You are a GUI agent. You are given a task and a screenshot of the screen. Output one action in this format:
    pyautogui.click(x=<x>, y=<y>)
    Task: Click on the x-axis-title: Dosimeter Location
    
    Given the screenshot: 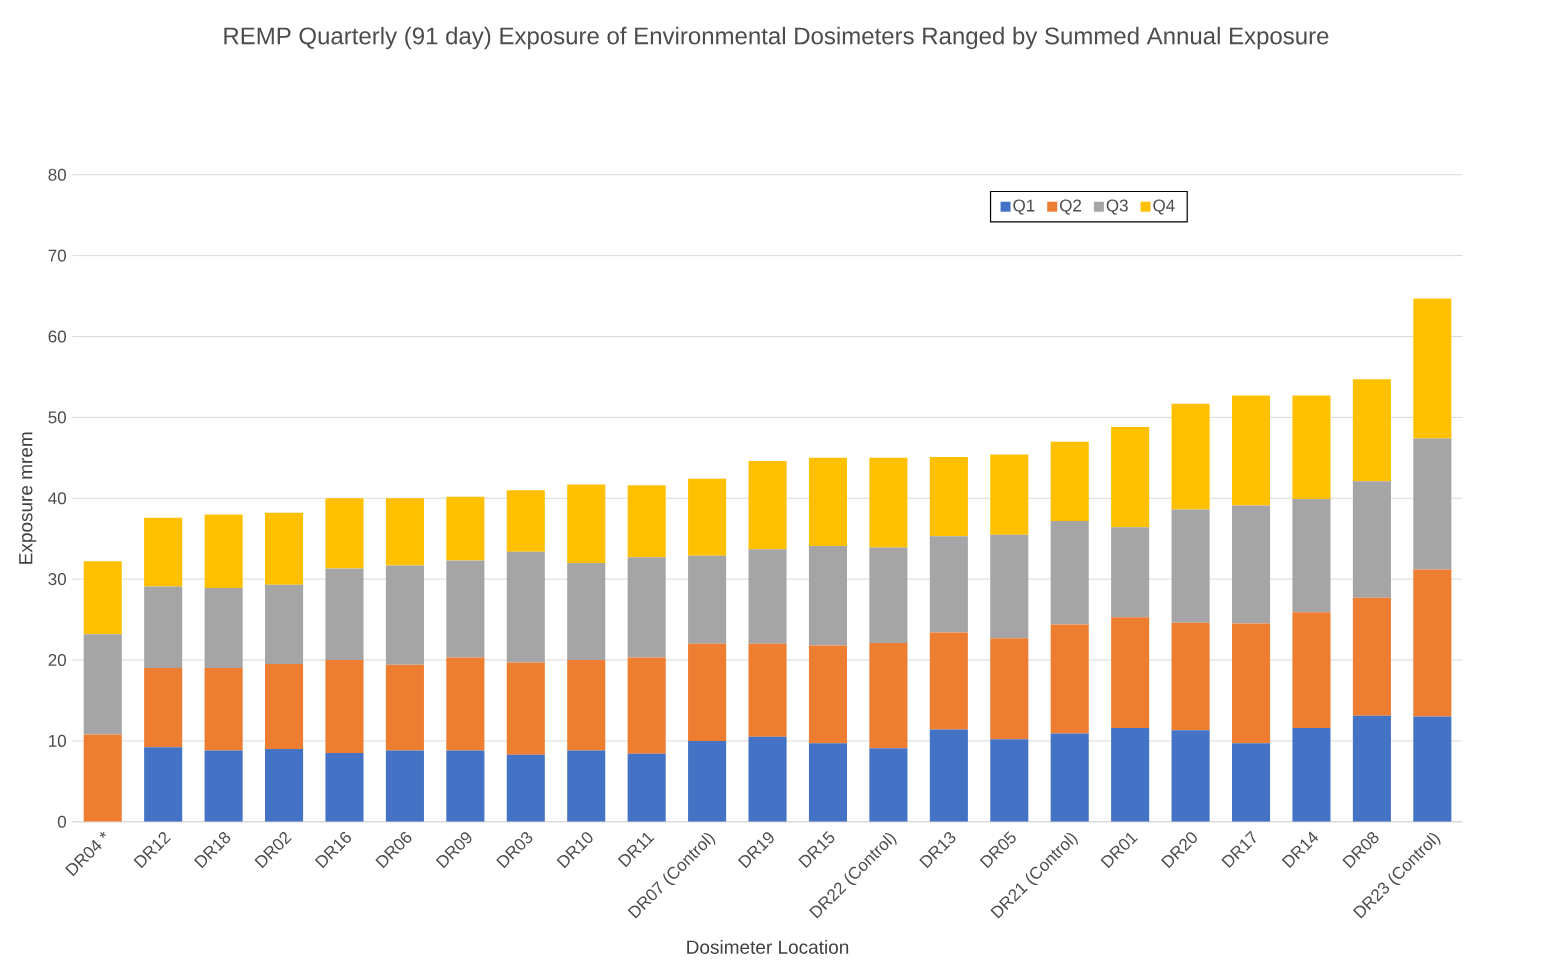 What is the action you would take?
    pyautogui.click(x=768, y=946)
    